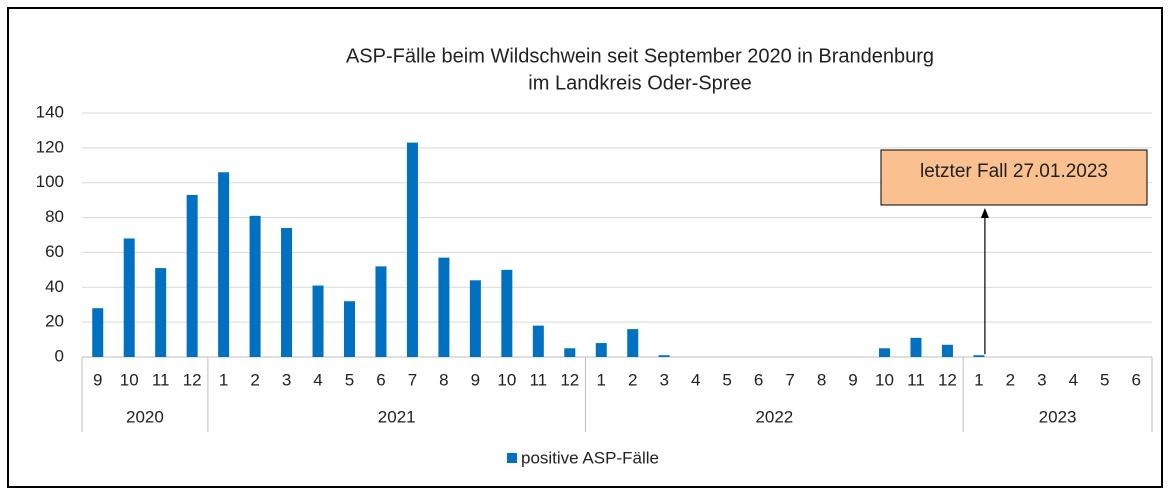 This screenshot has width=1170, height=494. I want to click on group-label: 2020, so click(145, 416).